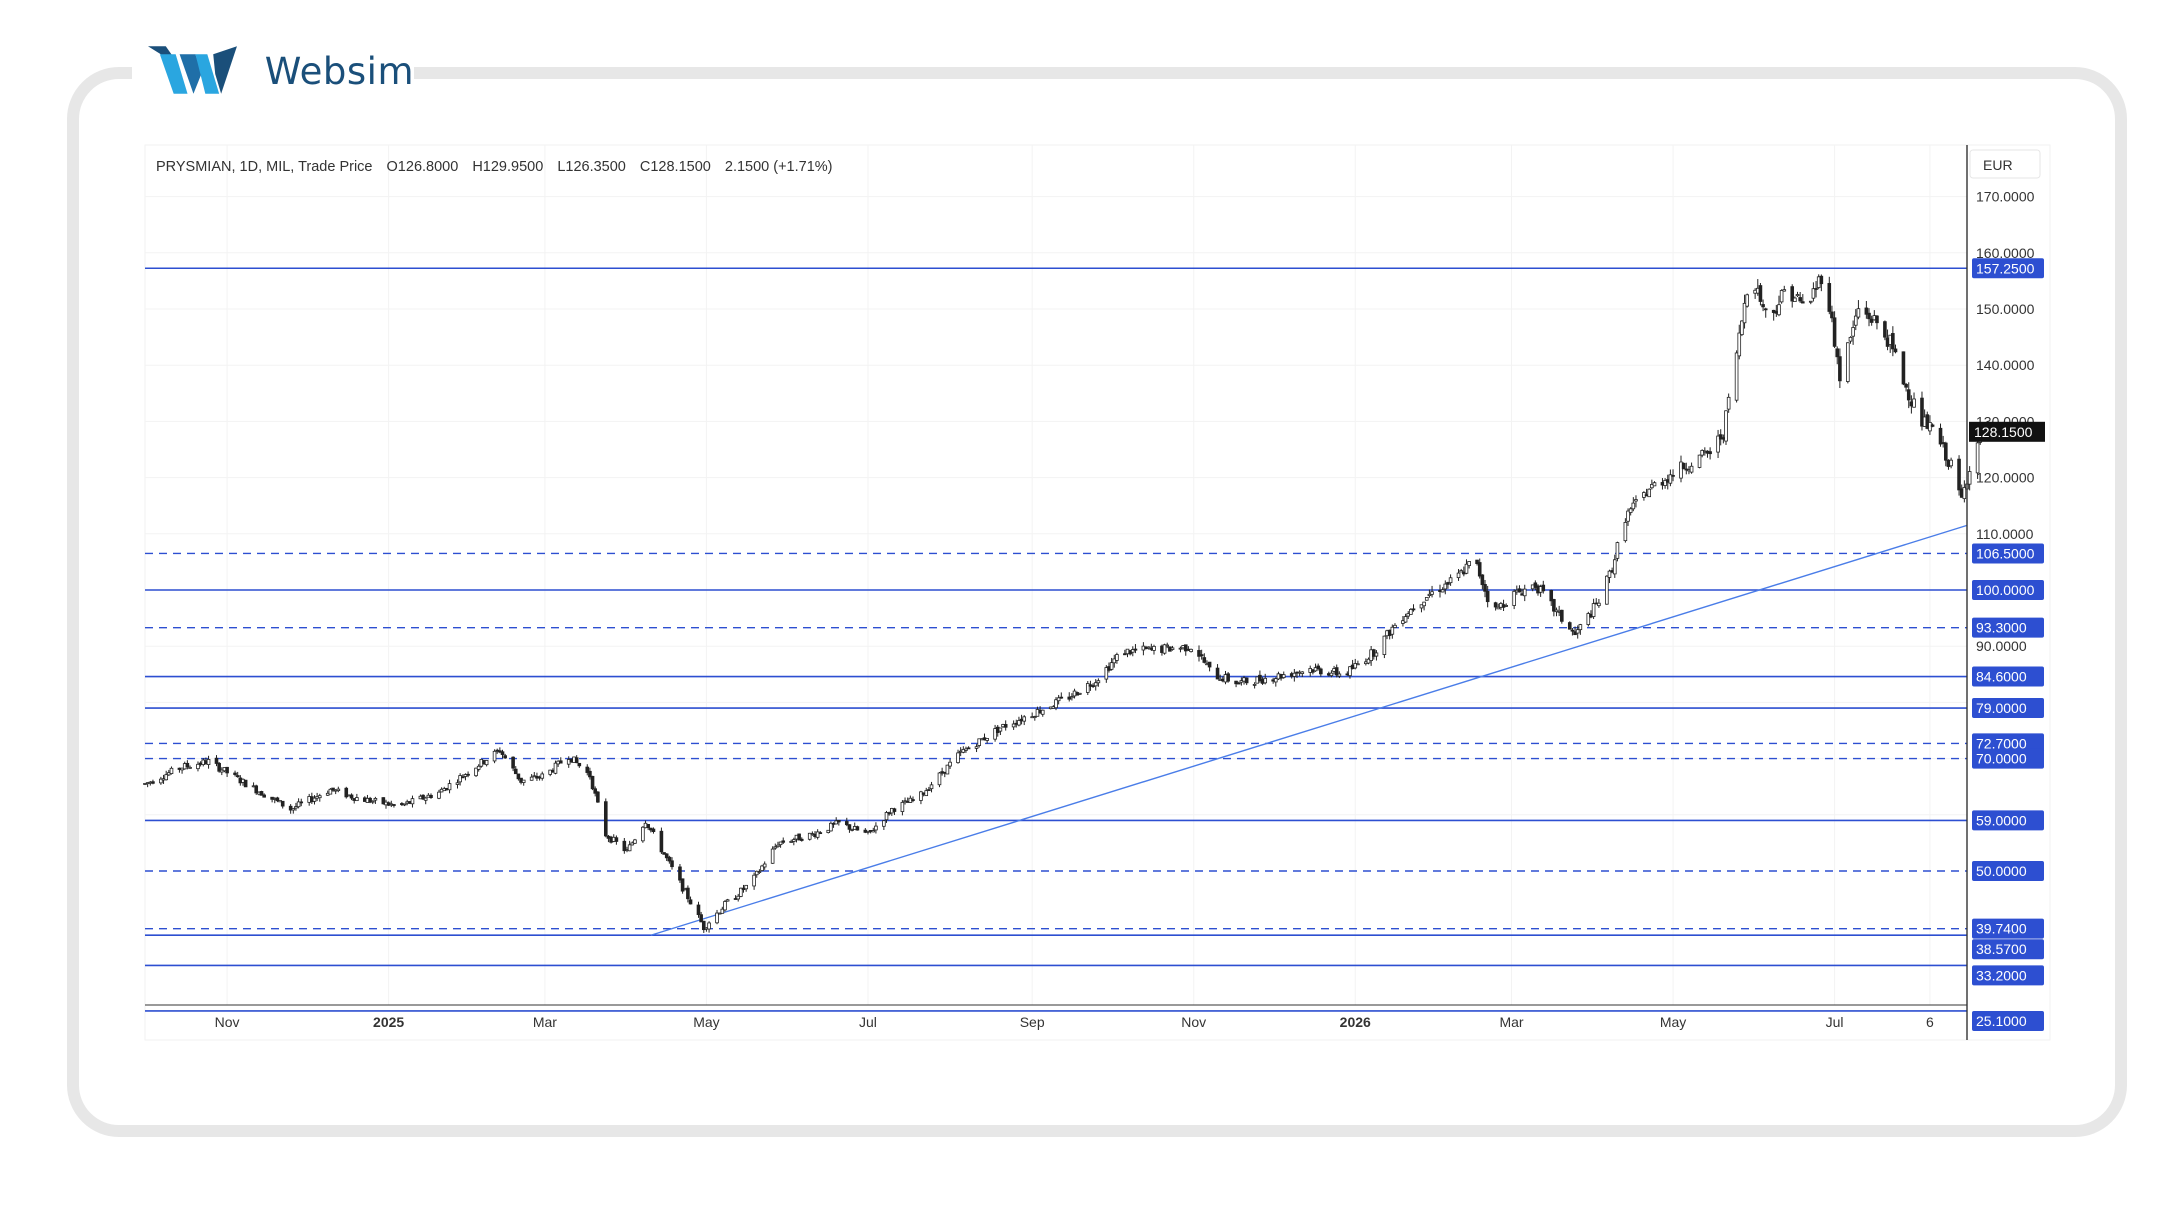  What do you see at coordinates (2001, 929) in the screenshot?
I see `level-tag-label: 39.7400` at bounding box center [2001, 929].